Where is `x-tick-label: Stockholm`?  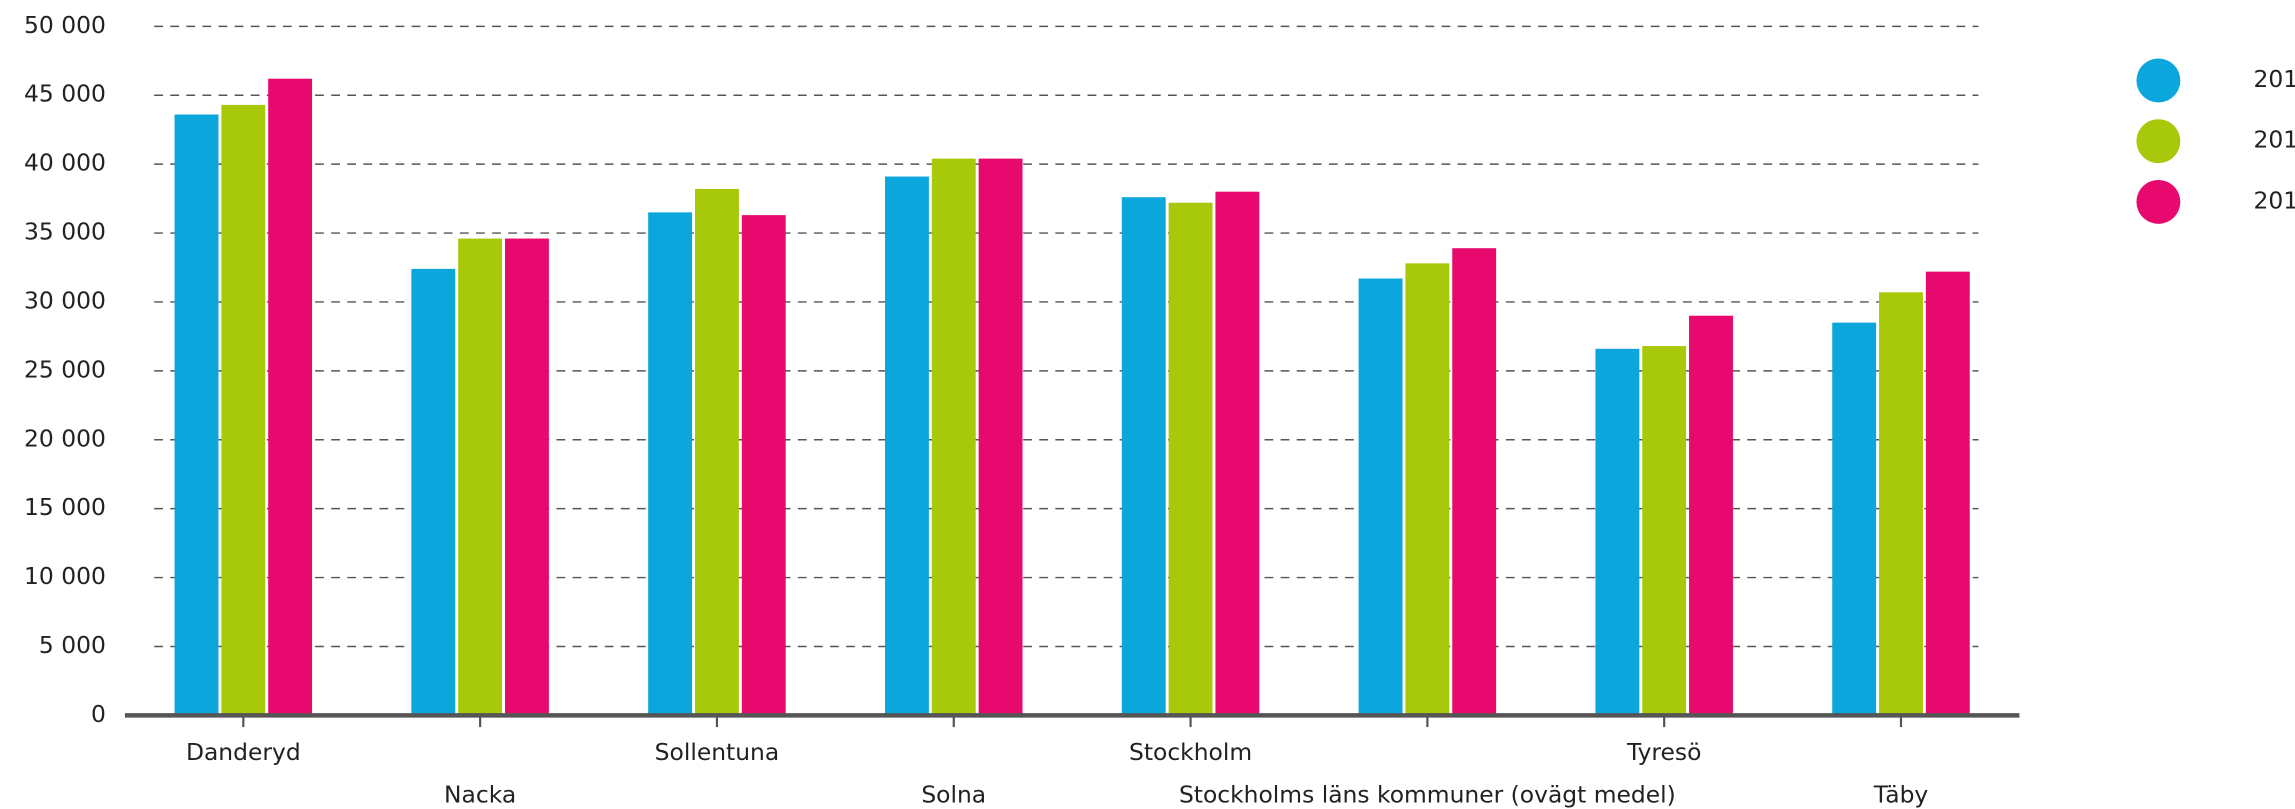
x-tick-label: Stockholm is located at coordinates (1190, 752).